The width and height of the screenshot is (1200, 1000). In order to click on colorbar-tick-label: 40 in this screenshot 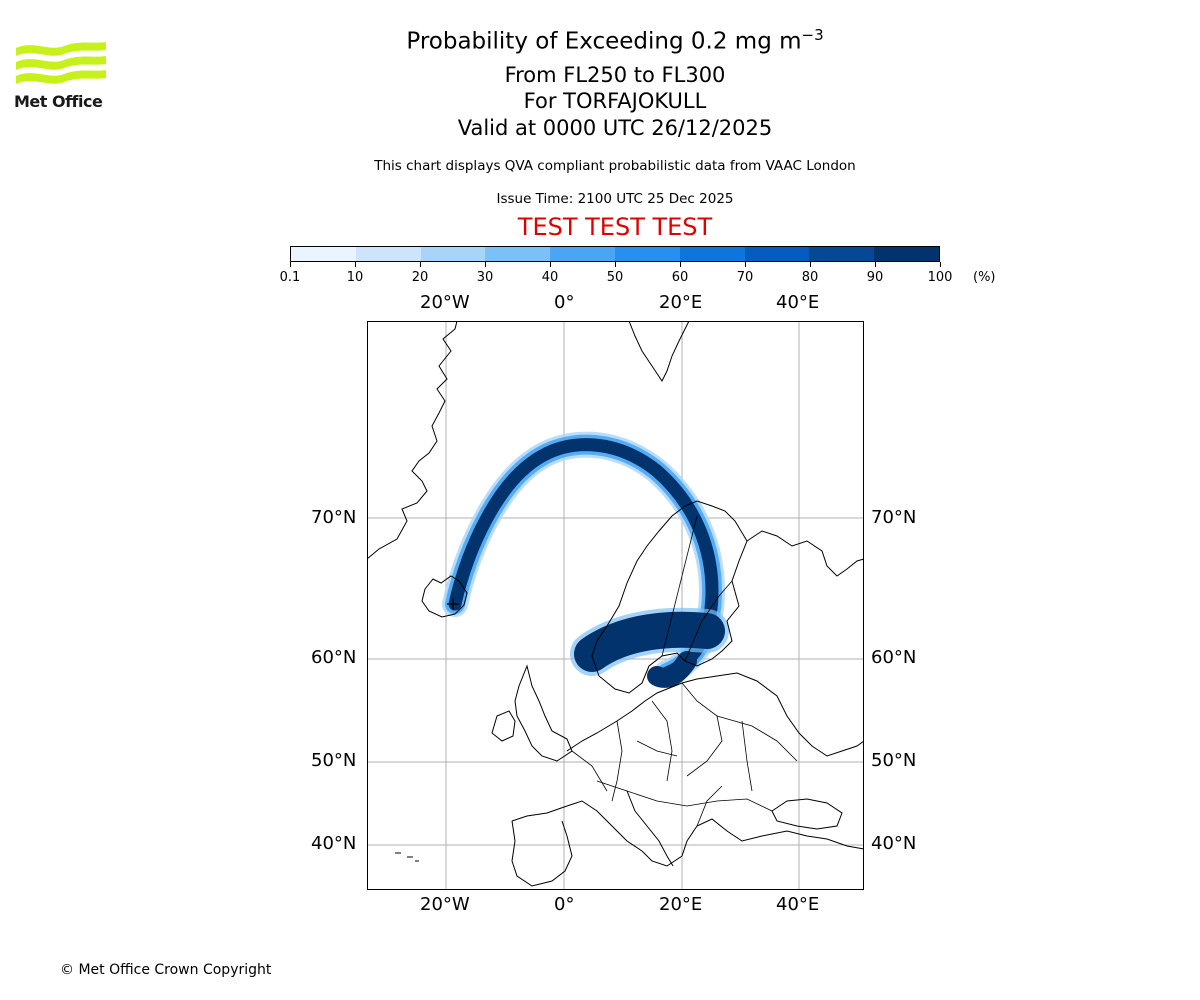, I will do `click(550, 277)`.